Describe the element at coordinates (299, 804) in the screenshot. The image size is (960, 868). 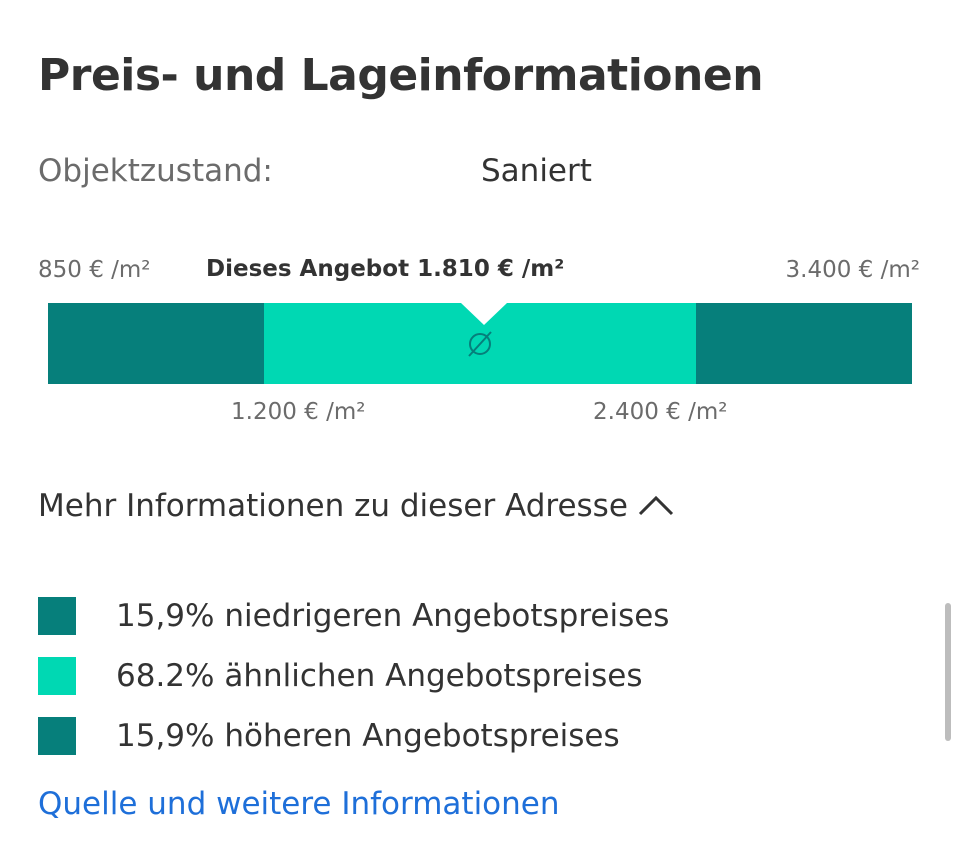
I see `source-info-link: Quelle und weitere Informationen` at that location.